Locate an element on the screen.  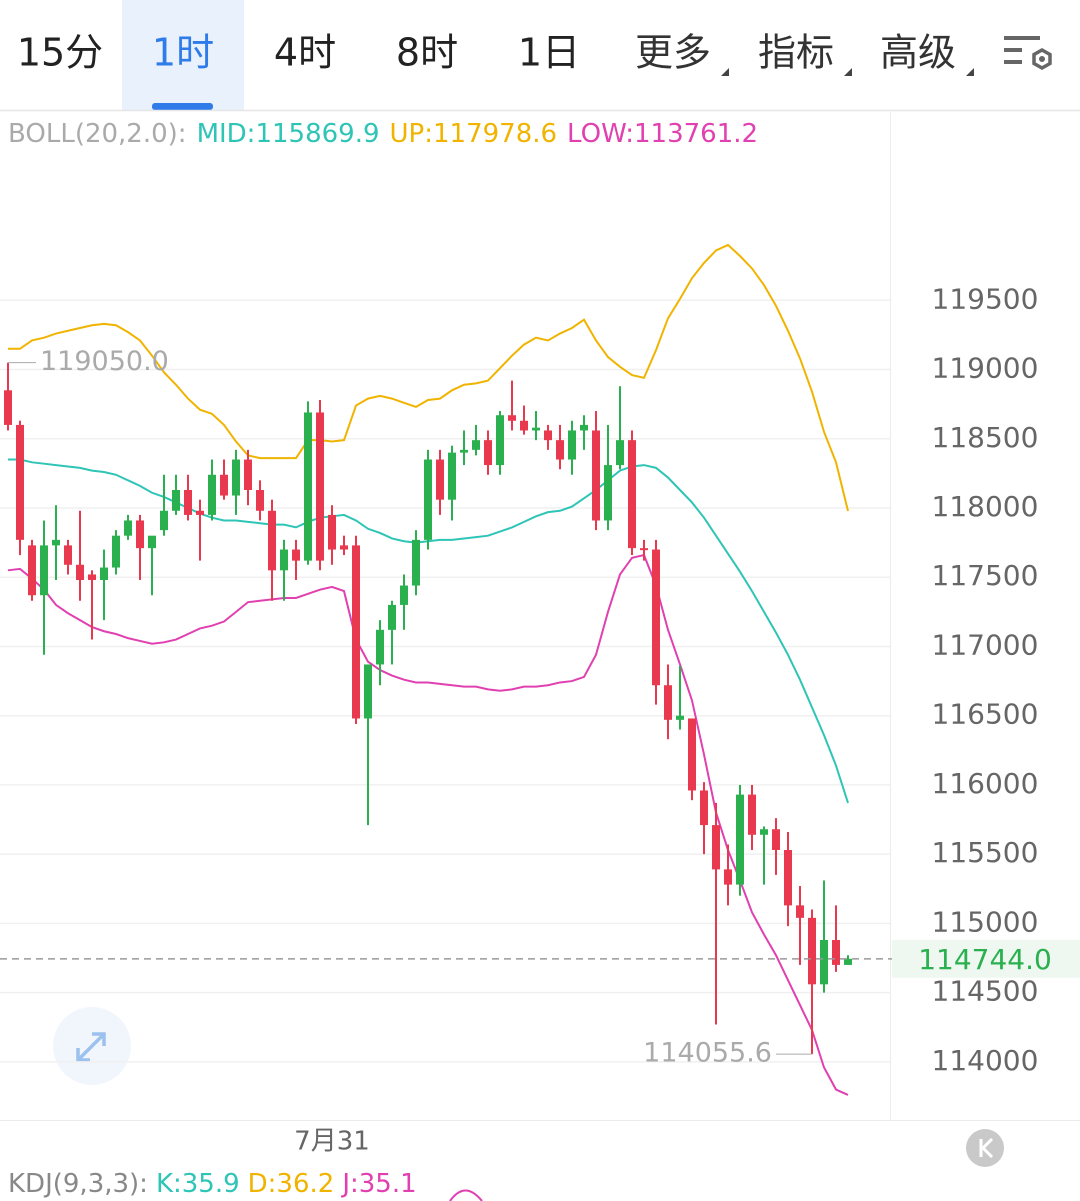
kdj-value: D:36.2 is located at coordinates (291, 1184).